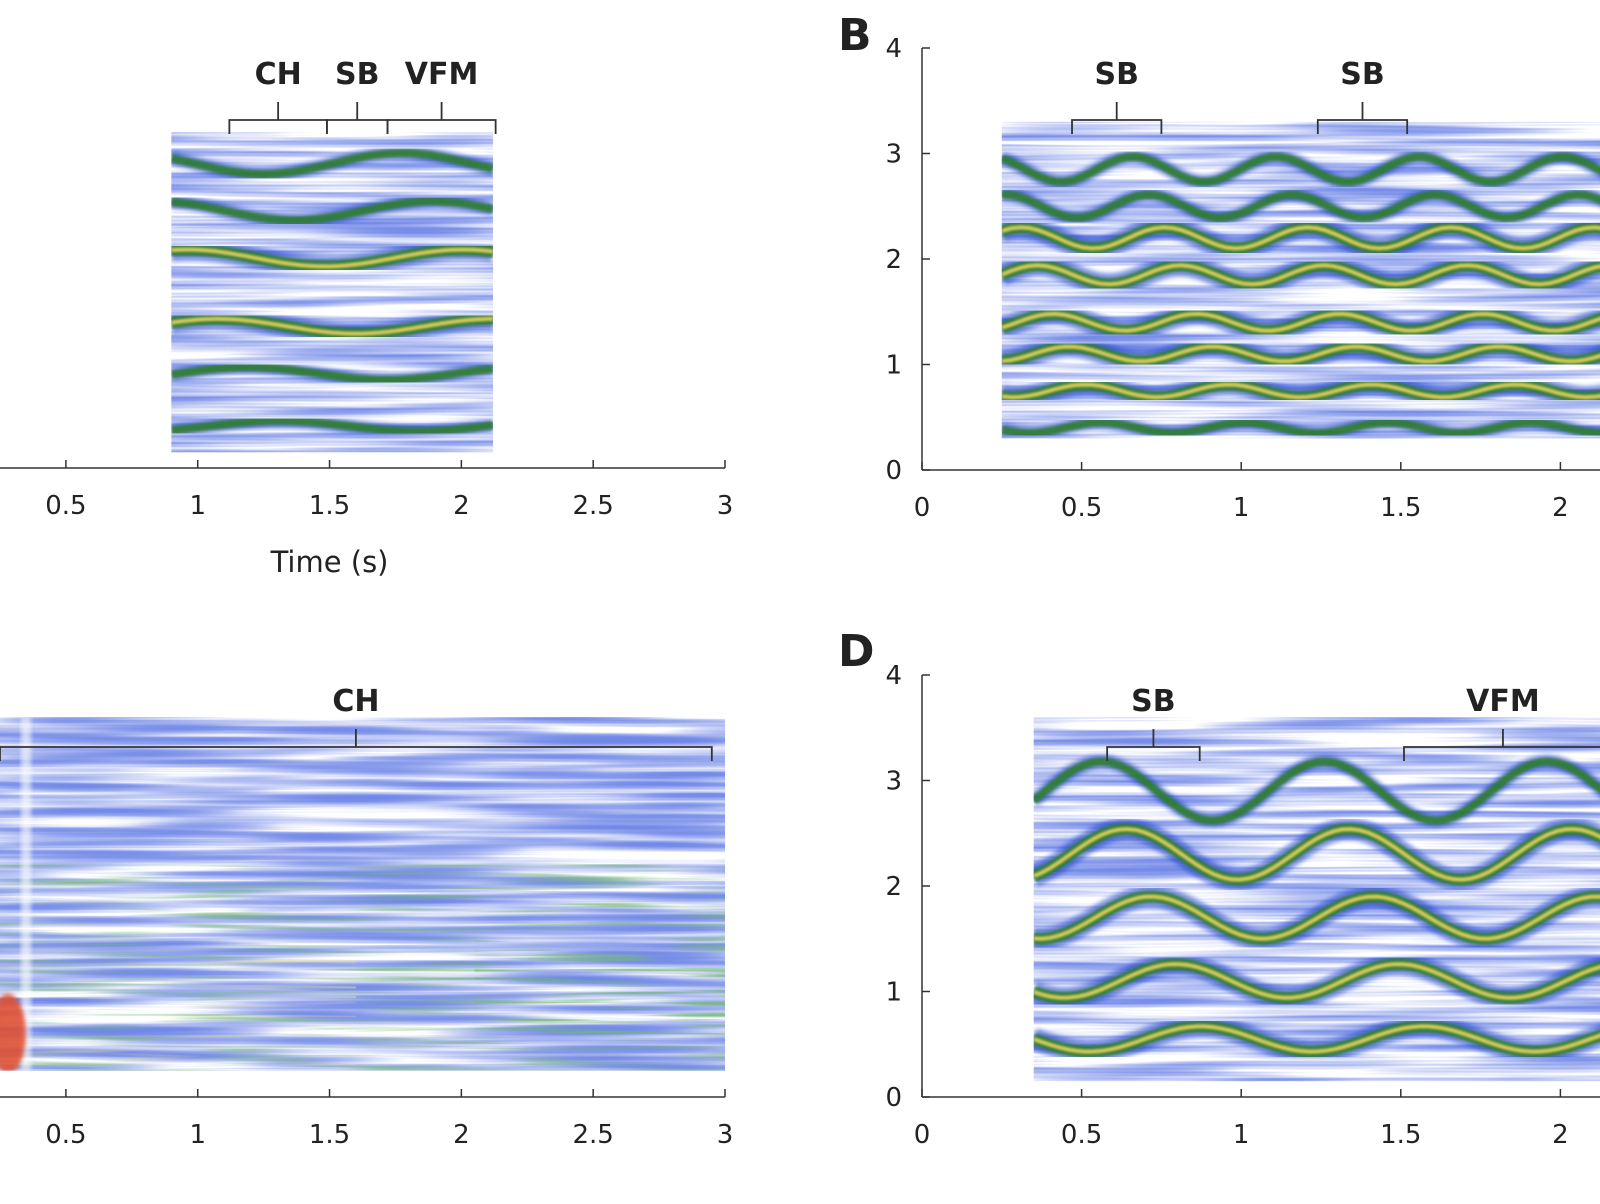  Describe the element at coordinates (13, 1032) in the screenshot. I see `hot-spot` at that location.